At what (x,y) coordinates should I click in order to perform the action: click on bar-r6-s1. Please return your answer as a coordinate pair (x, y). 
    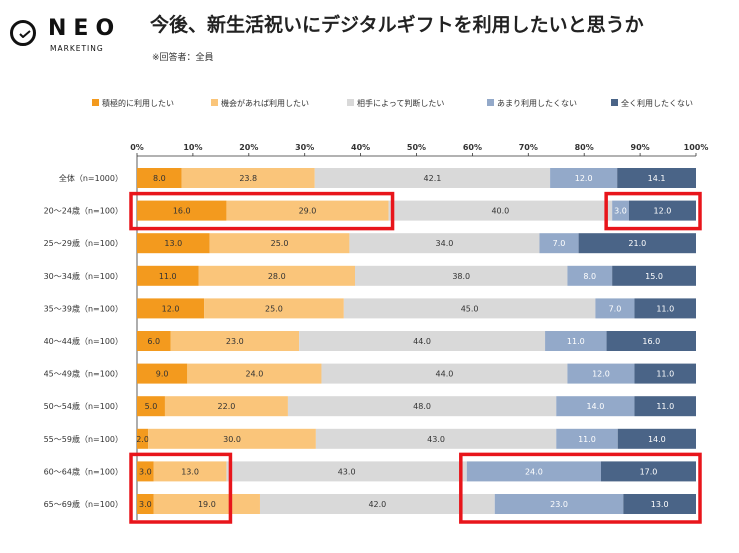
    Looking at the image, I should click on (254, 373).